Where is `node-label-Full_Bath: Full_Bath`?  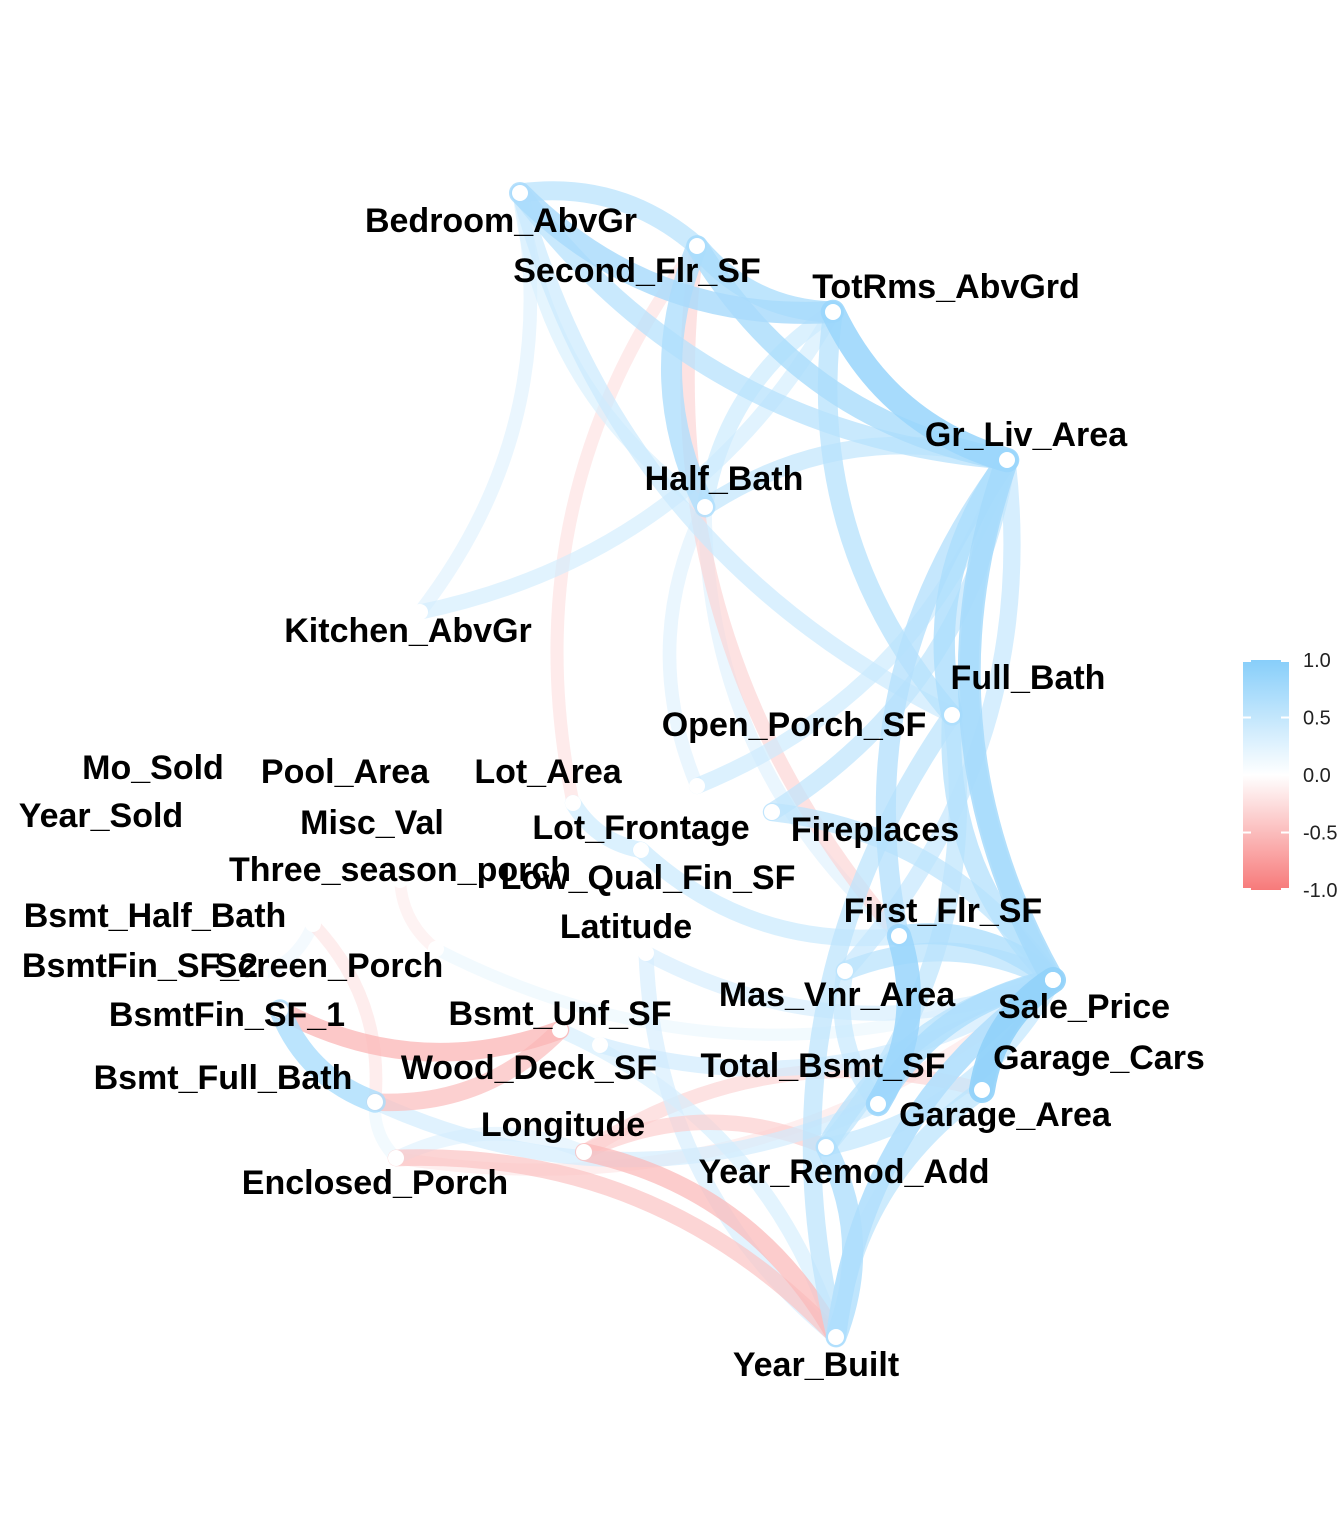
node-label-Full_Bath: Full_Bath is located at coordinates (1028, 678).